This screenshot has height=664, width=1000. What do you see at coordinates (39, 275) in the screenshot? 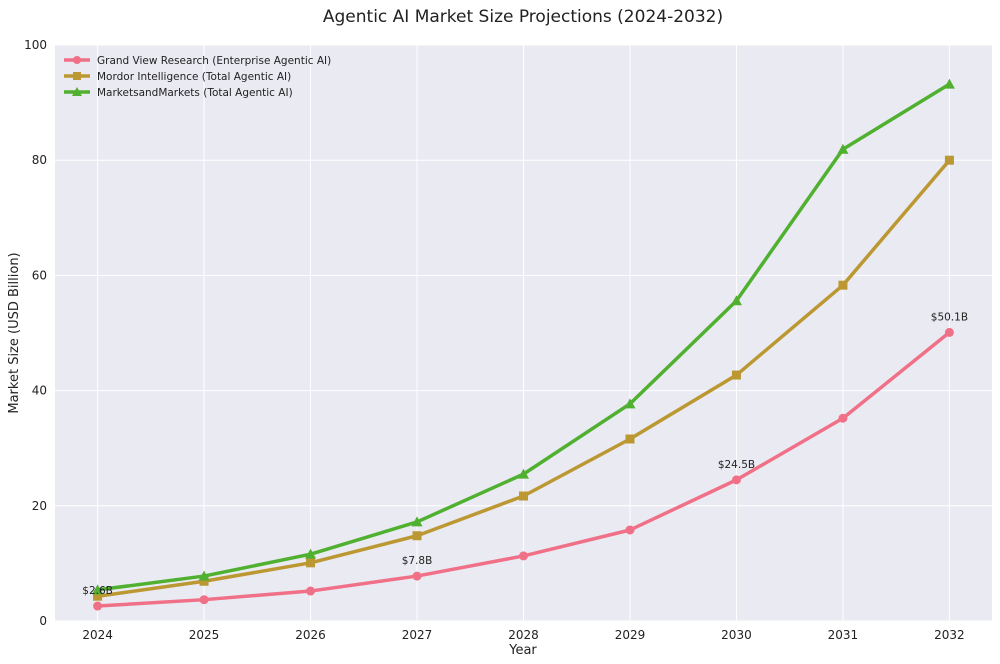
I see `y-tick-label: 60` at bounding box center [39, 275].